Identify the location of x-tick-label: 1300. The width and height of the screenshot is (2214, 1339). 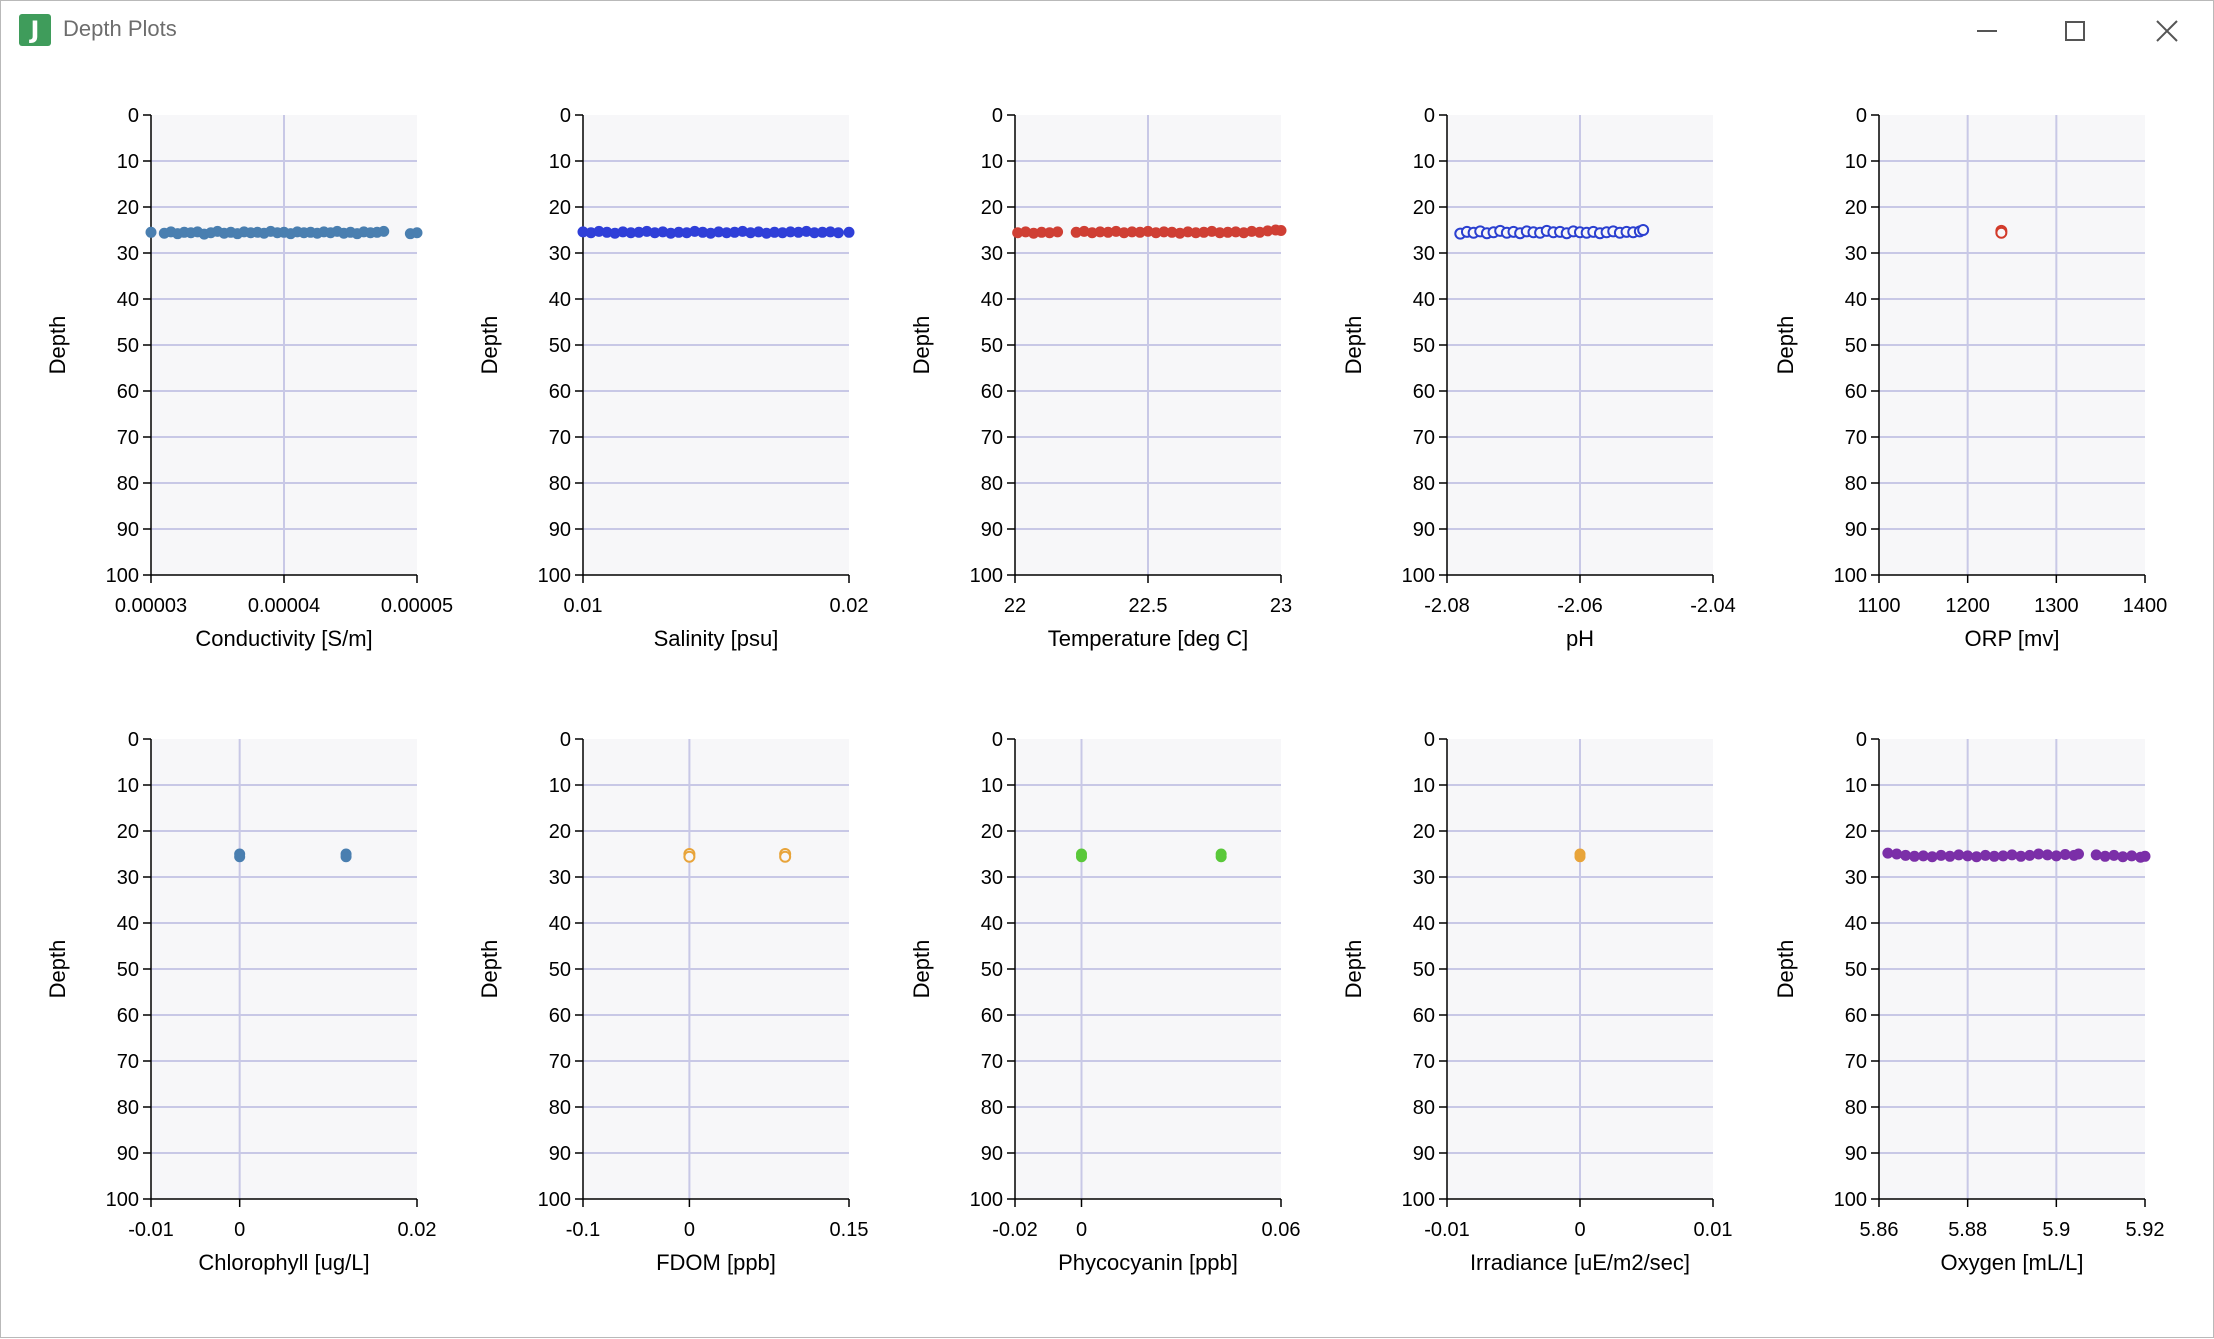
(2056, 606).